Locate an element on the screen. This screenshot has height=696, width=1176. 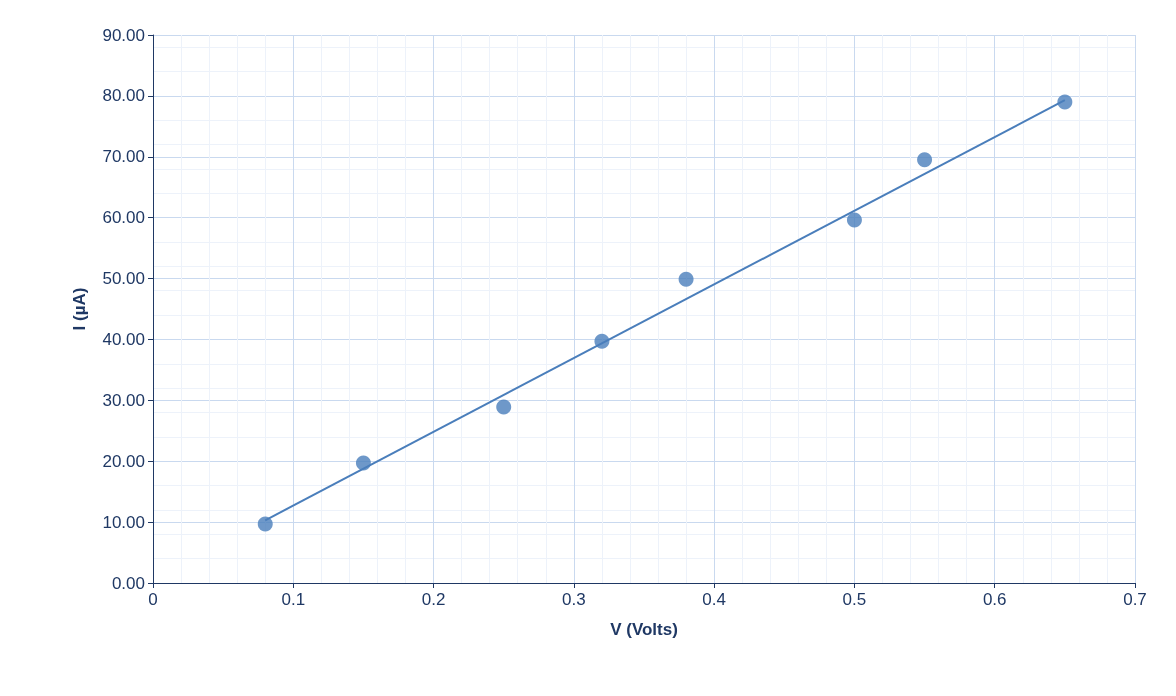
x-tick-label: 0.4 is located at coordinates (714, 599).